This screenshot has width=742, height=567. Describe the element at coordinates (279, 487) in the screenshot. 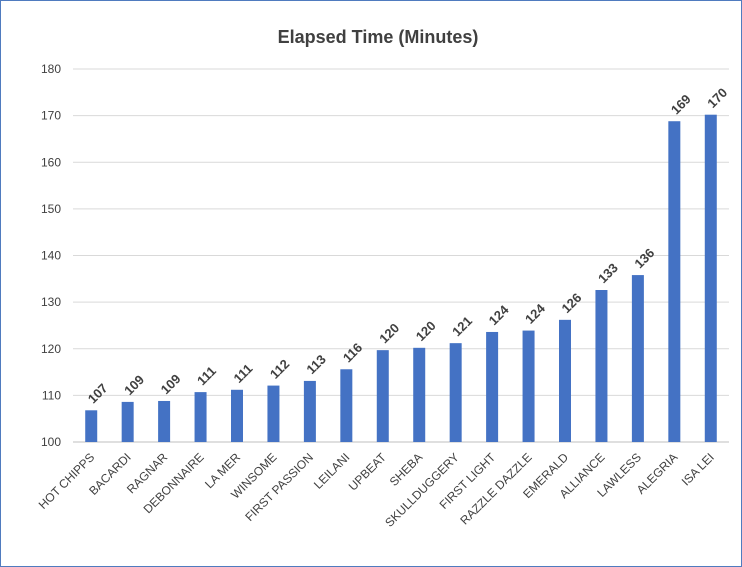

I see `x-tick-label: FIRST PASSION` at that location.